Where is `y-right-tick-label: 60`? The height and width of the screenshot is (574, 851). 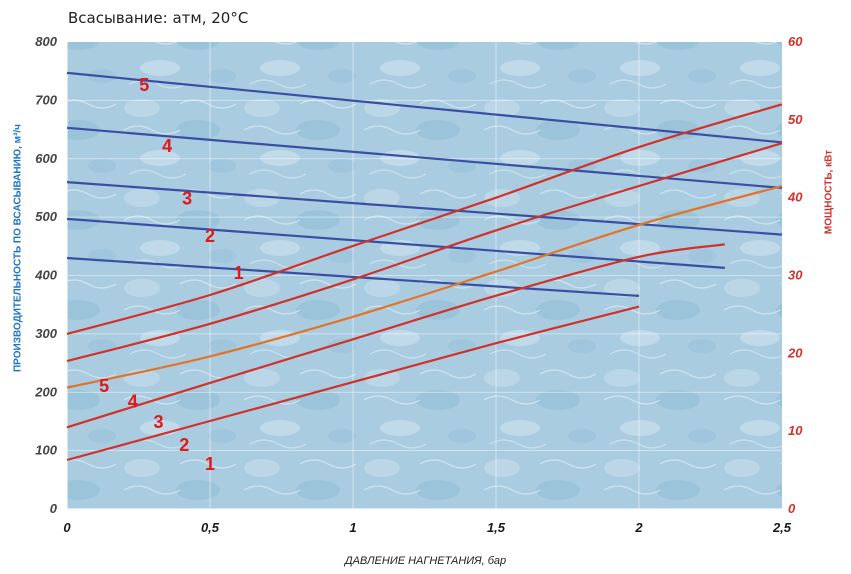
y-right-tick-label: 60 is located at coordinates (795, 41).